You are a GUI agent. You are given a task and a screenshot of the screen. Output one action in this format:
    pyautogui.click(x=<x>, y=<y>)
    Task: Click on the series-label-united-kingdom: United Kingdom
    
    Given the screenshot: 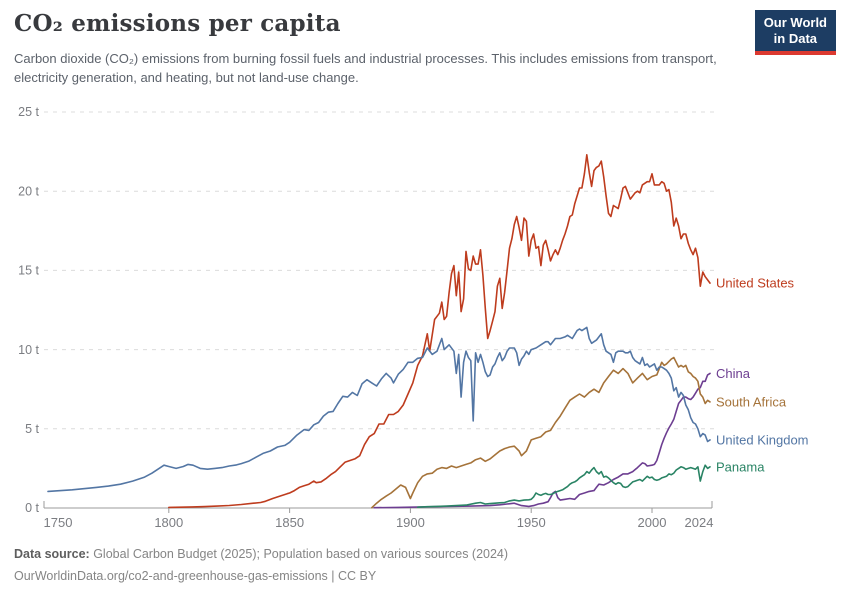 What is the action you would take?
    pyautogui.click(x=762, y=439)
    